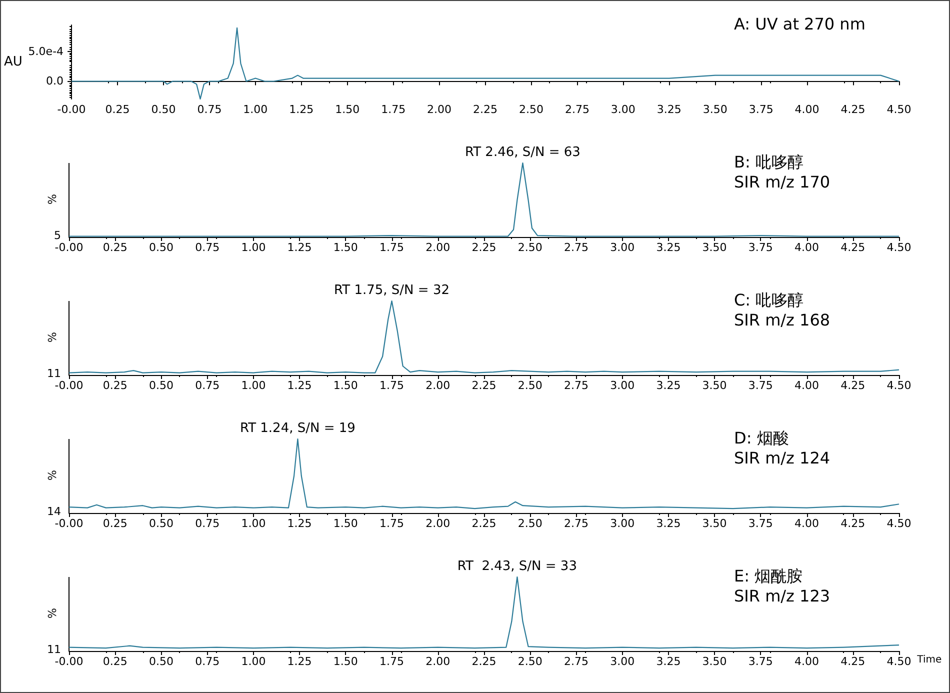  I want to click on text: SIR m/z 170, so click(782, 182).